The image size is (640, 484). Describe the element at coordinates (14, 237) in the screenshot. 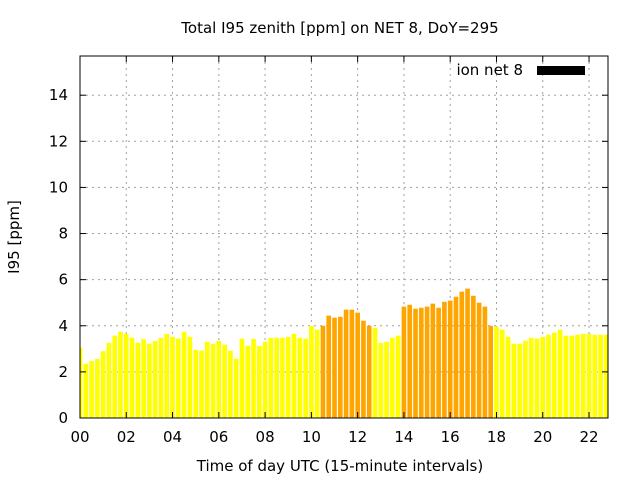

I see `y-axis-label: I95 [ppm]` at that location.